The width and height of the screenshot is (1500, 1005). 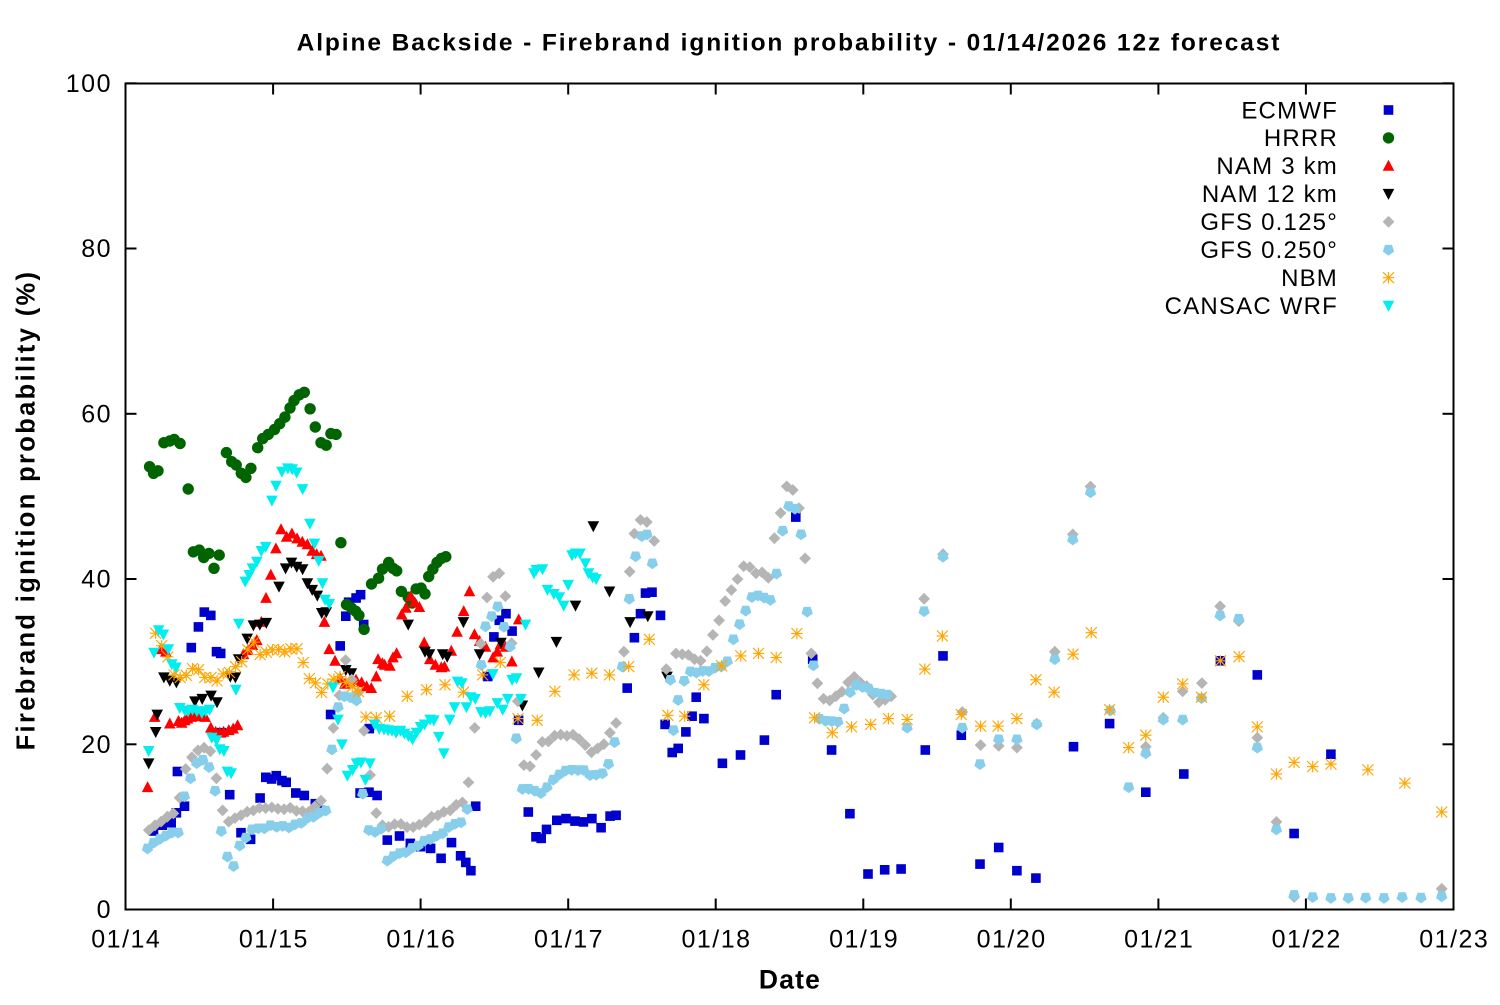 What do you see at coordinates (1269, 250) in the screenshot?
I see `svg-text: GFS 0.250°` at bounding box center [1269, 250].